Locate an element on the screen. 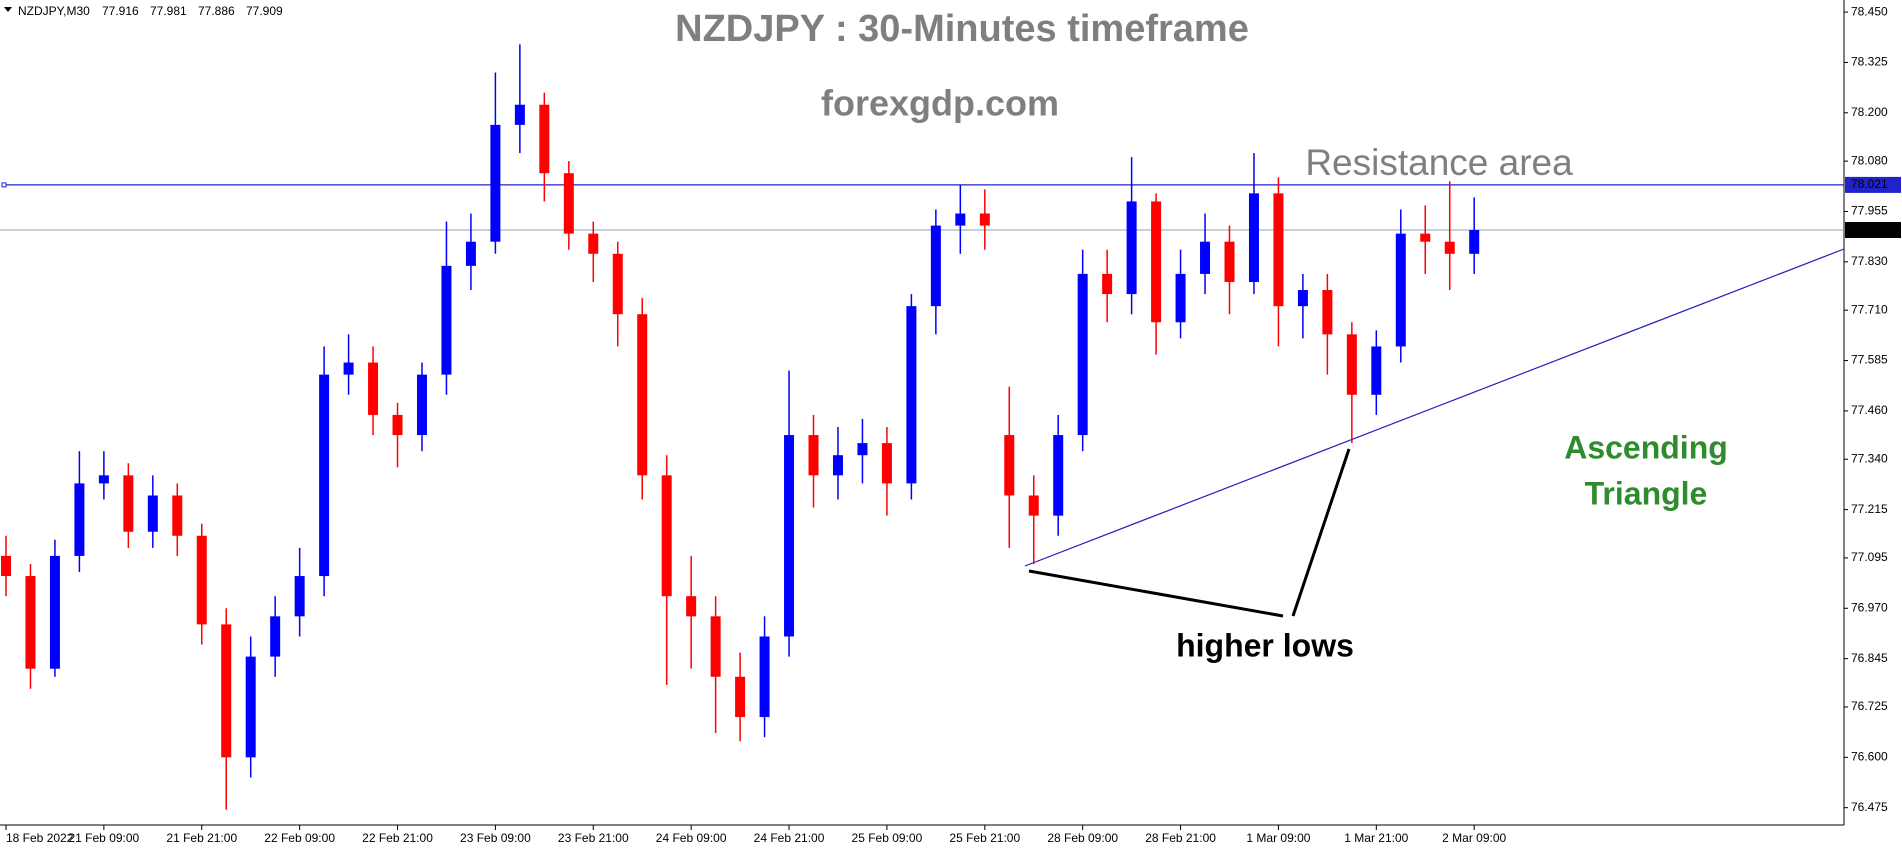 This screenshot has height=850, width=1902. y-tick-label: 76.725 is located at coordinates (1869, 706).